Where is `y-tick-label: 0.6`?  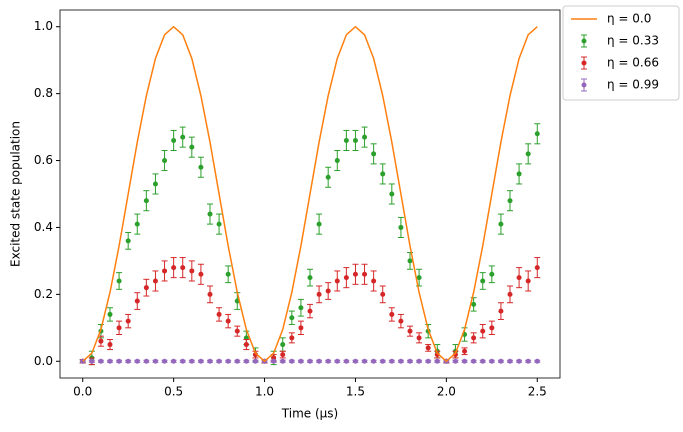
y-tick-label: 0.6 is located at coordinates (43, 160).